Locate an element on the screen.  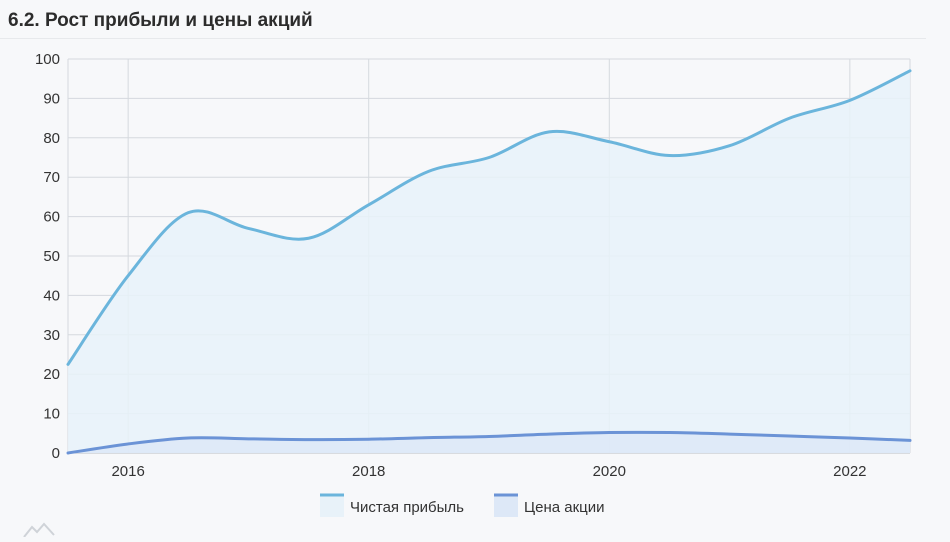
y-tick-label: 30 is located at coordinates (51, 335).